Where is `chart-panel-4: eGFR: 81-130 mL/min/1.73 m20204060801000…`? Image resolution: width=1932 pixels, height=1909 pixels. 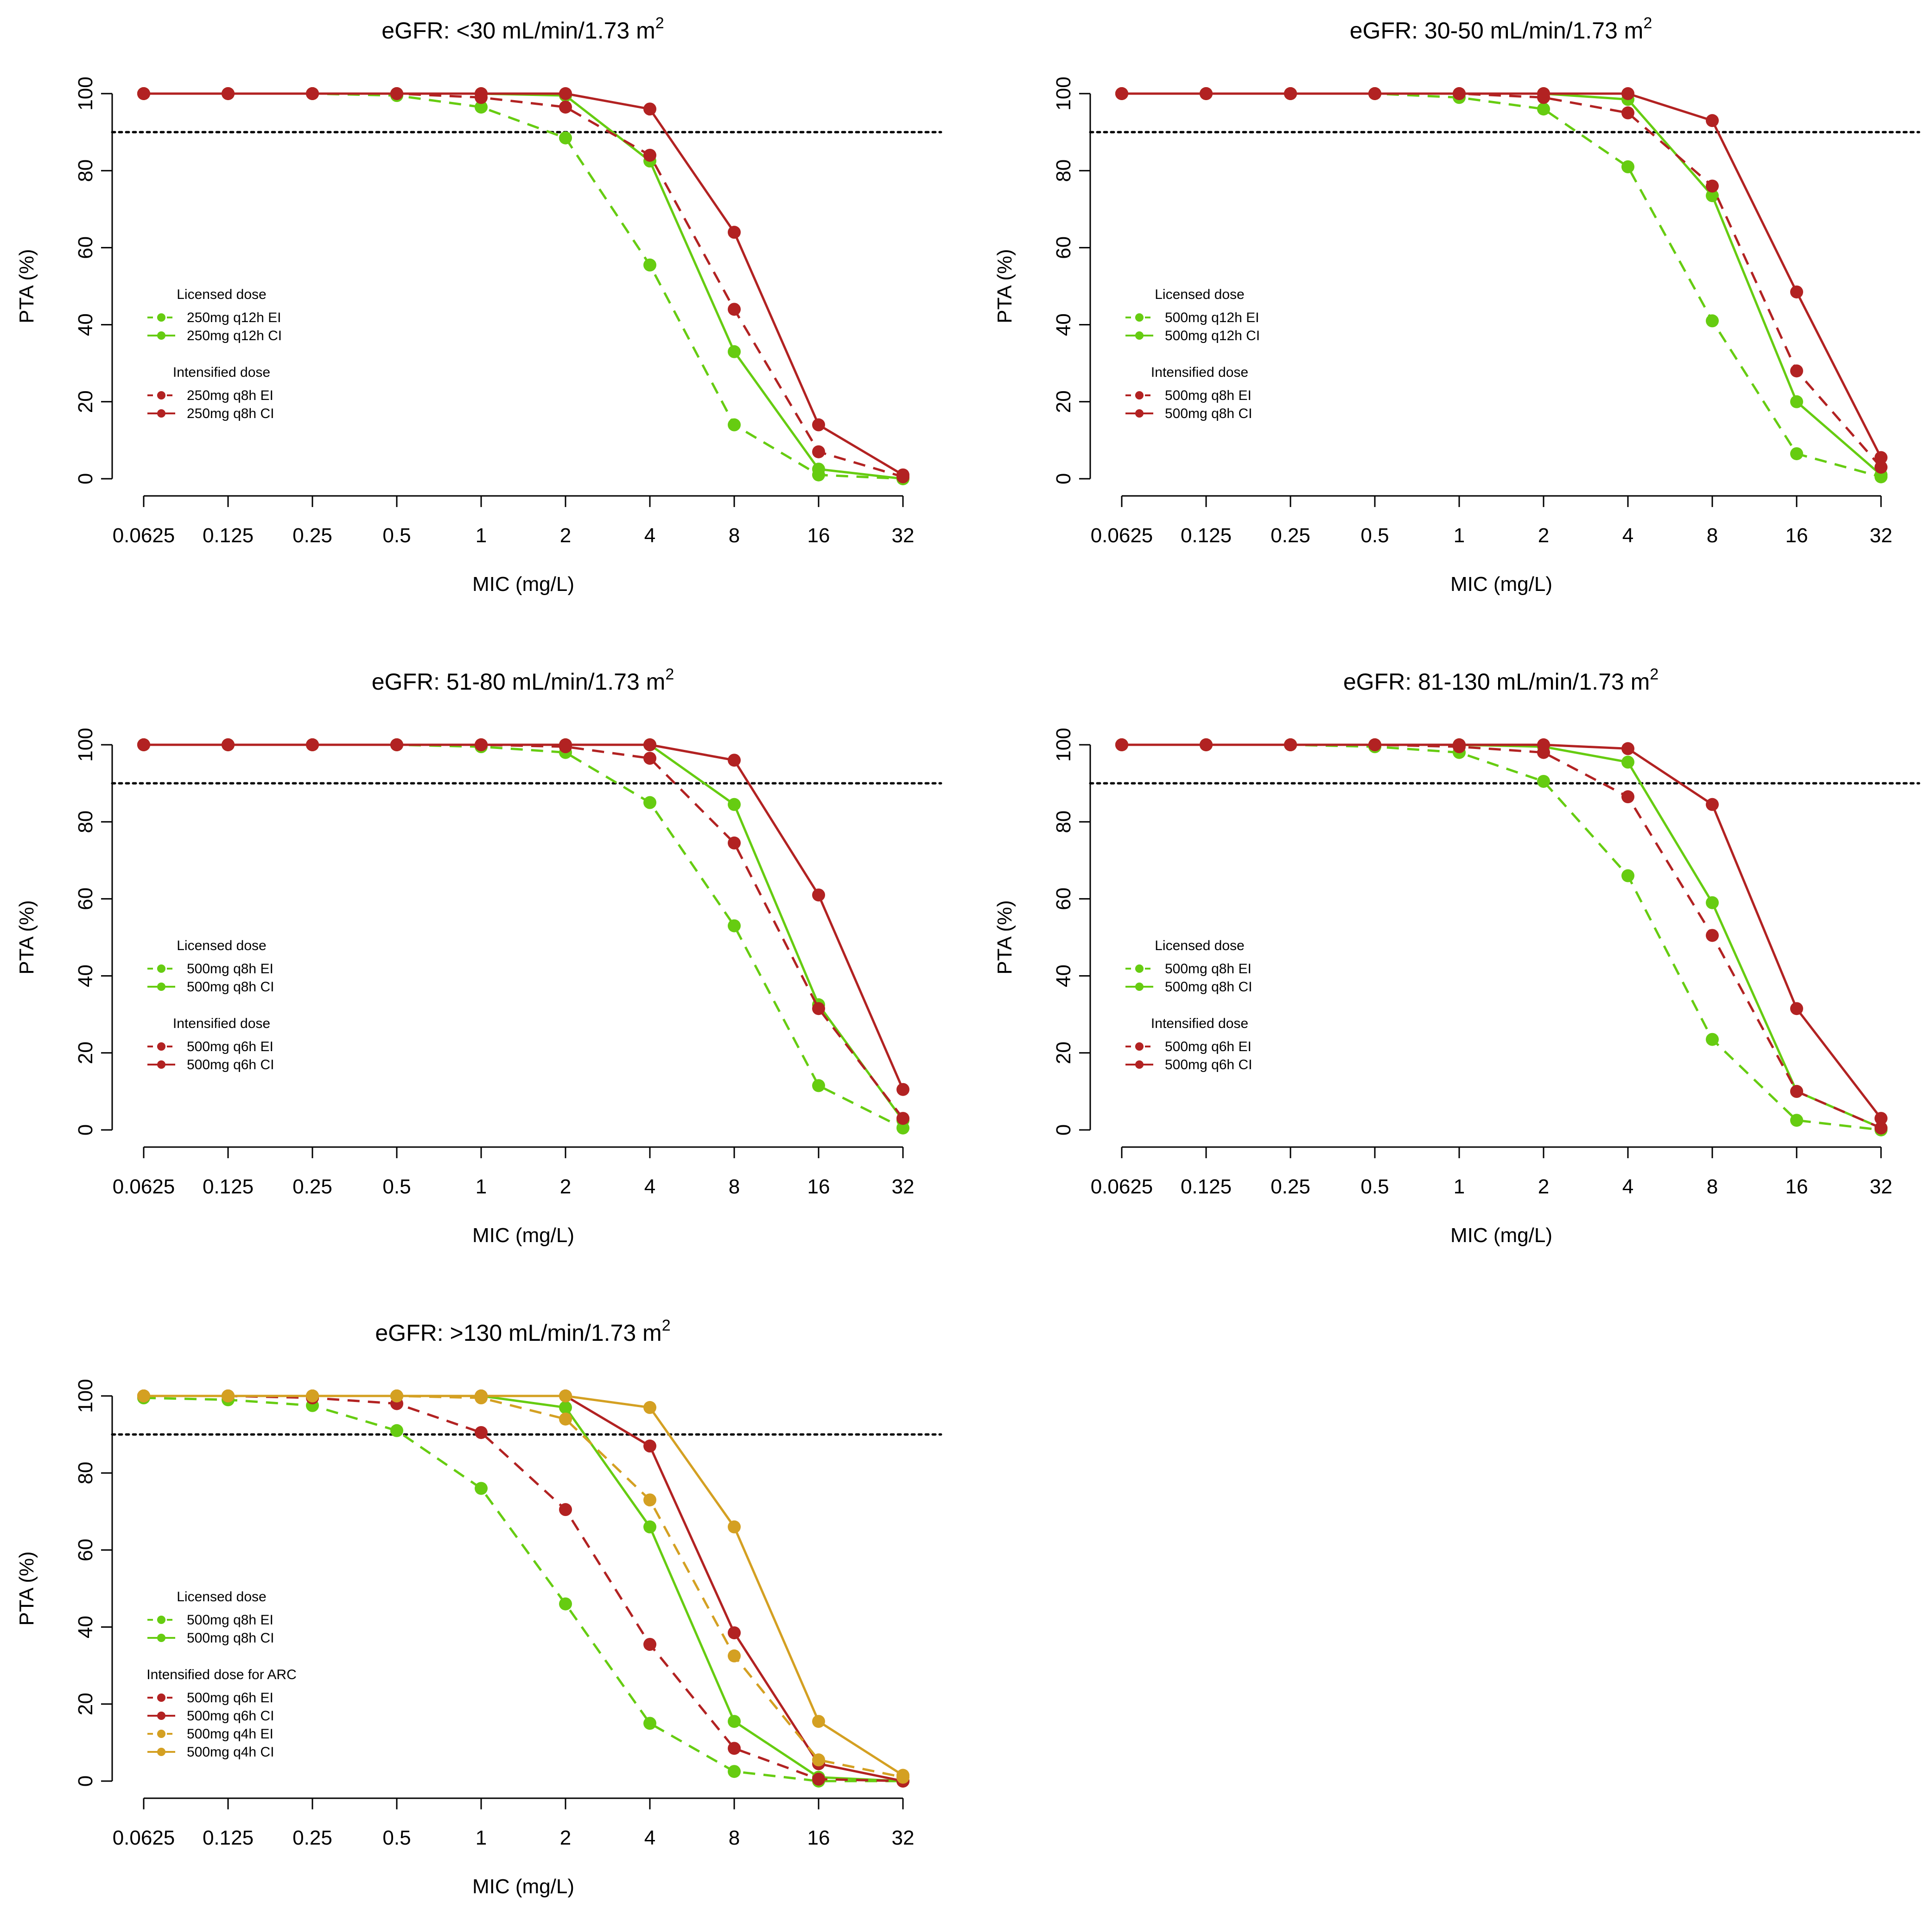
chart-panel-4: eGFR: 81-130 mL/min/1.73 m20204060801000… is located at coordinates (1456, 956).